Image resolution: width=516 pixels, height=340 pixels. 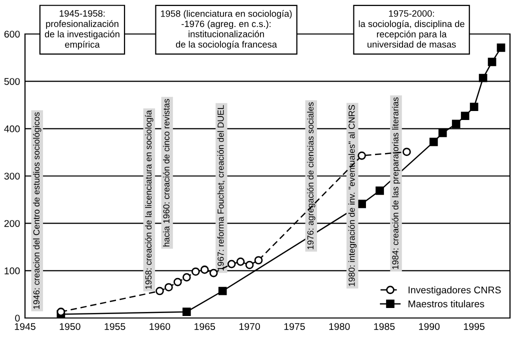 What do you see at coordinates (221, 187) in the screenshot?
I see `annotation: 1967: reforma Fouchet, creación del DUEL` at bounding box center [221, 187].